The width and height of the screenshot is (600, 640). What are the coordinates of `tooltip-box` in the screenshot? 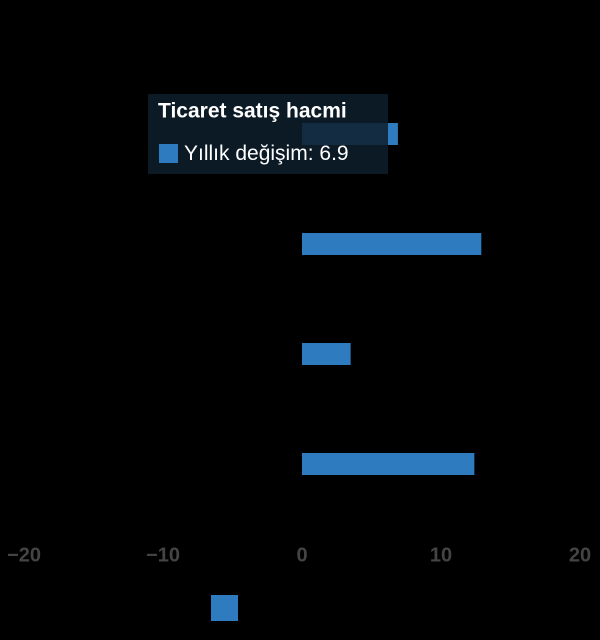 It's located at (268, 134).